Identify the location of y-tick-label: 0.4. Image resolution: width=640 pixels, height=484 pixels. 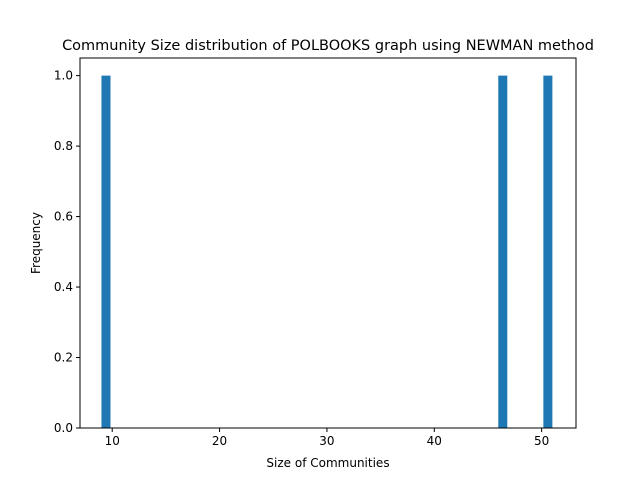
(63, 287).